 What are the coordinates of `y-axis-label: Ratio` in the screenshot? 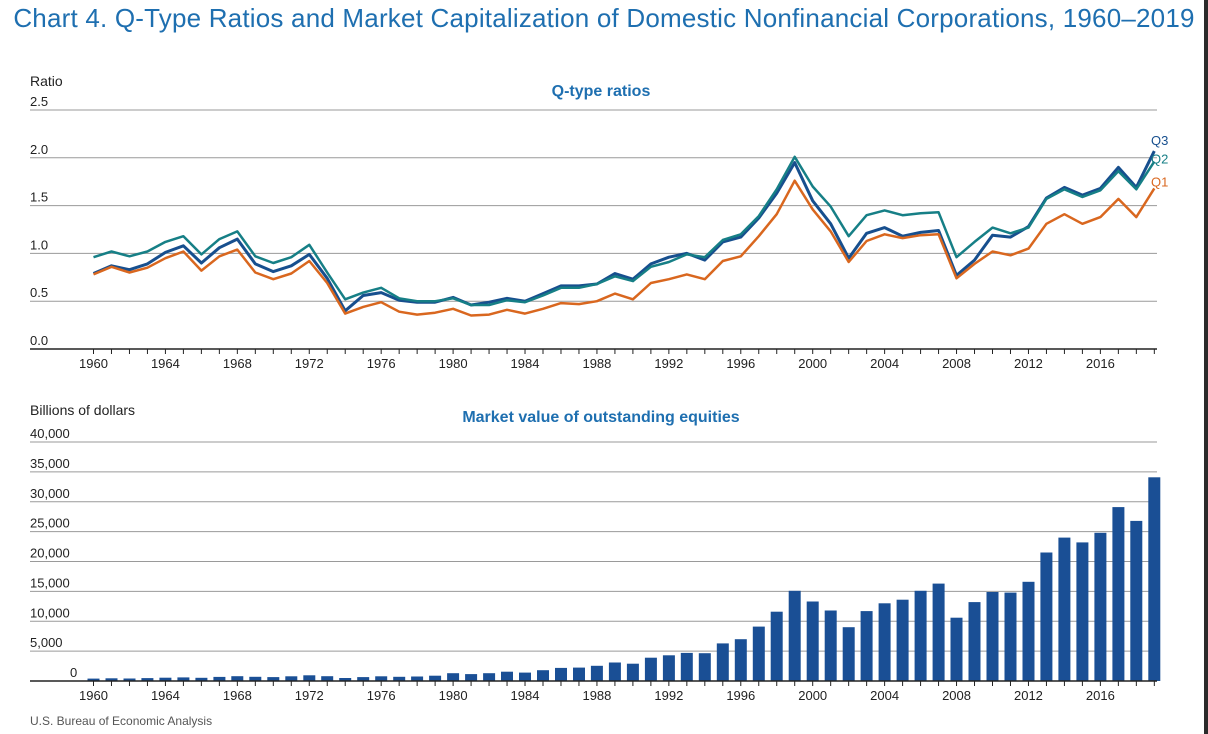 It's located at (46, 81).